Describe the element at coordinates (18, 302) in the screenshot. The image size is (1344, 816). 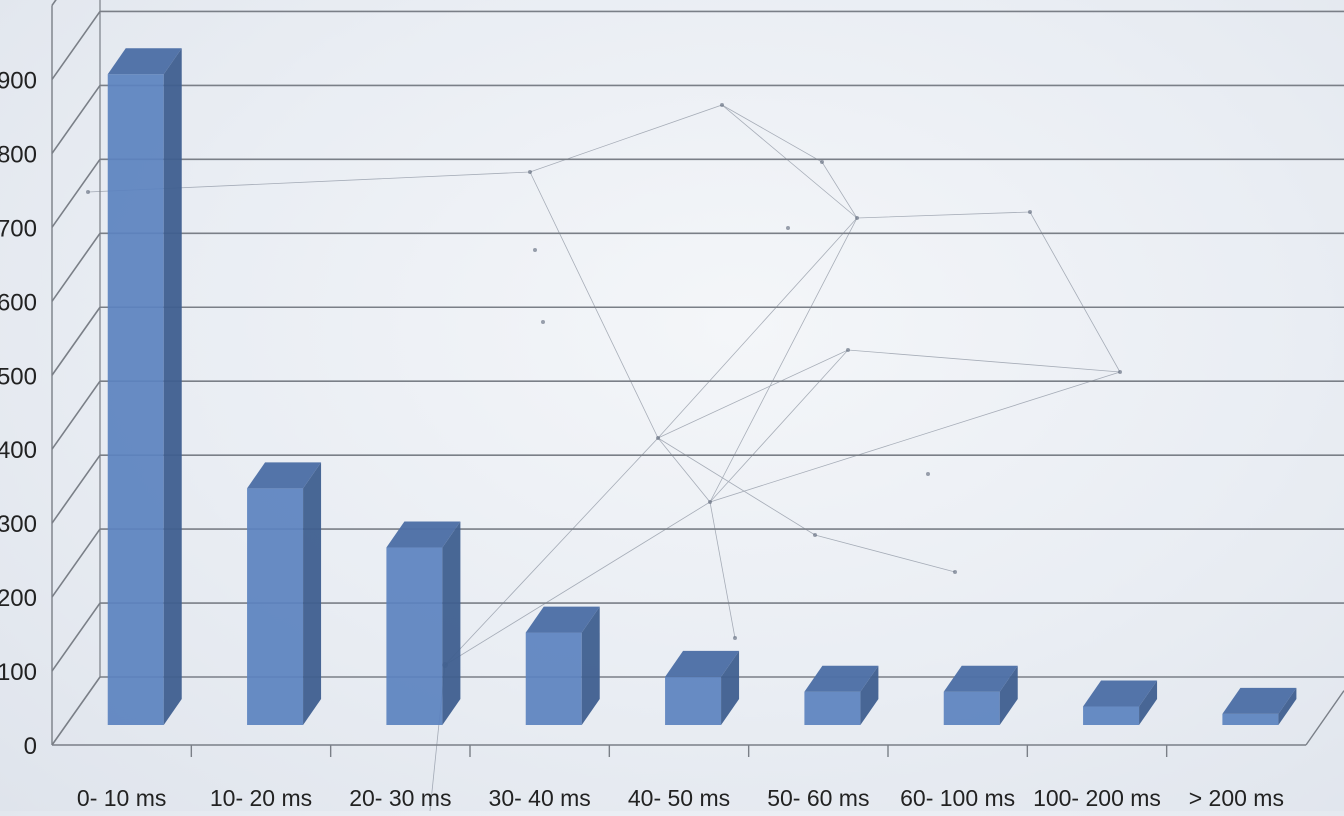
I see `y-tick-label-600: 600` at that location.